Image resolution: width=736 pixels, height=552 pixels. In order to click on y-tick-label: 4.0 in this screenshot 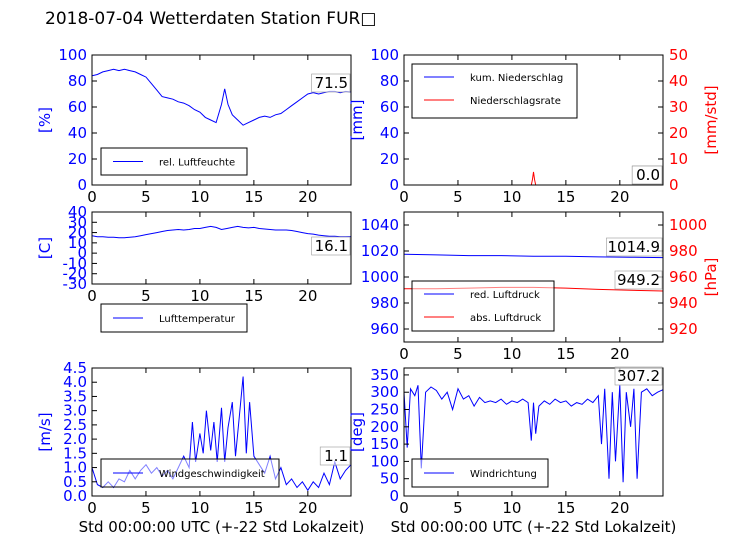, I will do `click(75, 382)`.